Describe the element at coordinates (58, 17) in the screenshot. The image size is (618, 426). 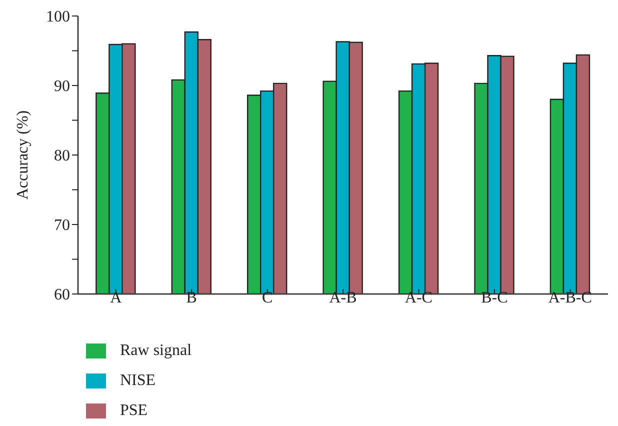
I see `y-tick-label: 100` at that location.